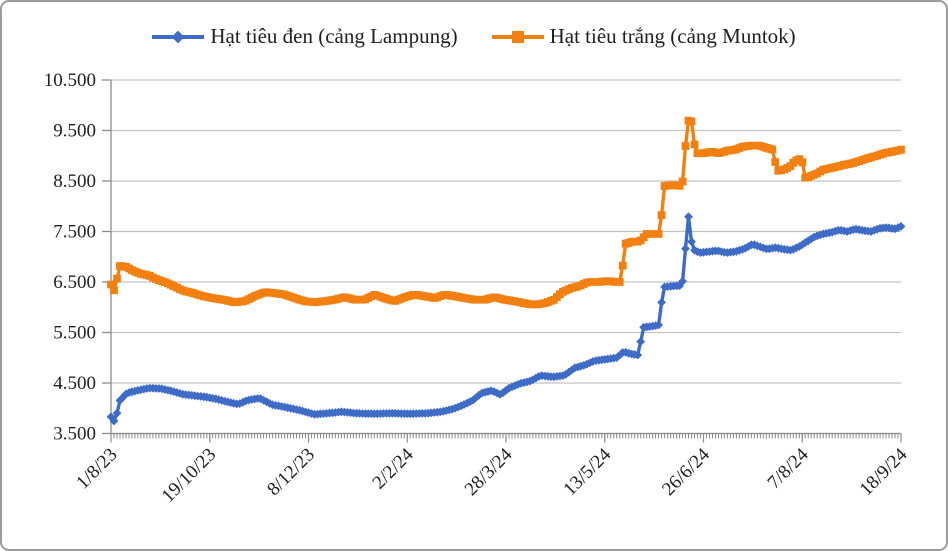  I want to click on diamond-marker-icon, so click(178, 36).